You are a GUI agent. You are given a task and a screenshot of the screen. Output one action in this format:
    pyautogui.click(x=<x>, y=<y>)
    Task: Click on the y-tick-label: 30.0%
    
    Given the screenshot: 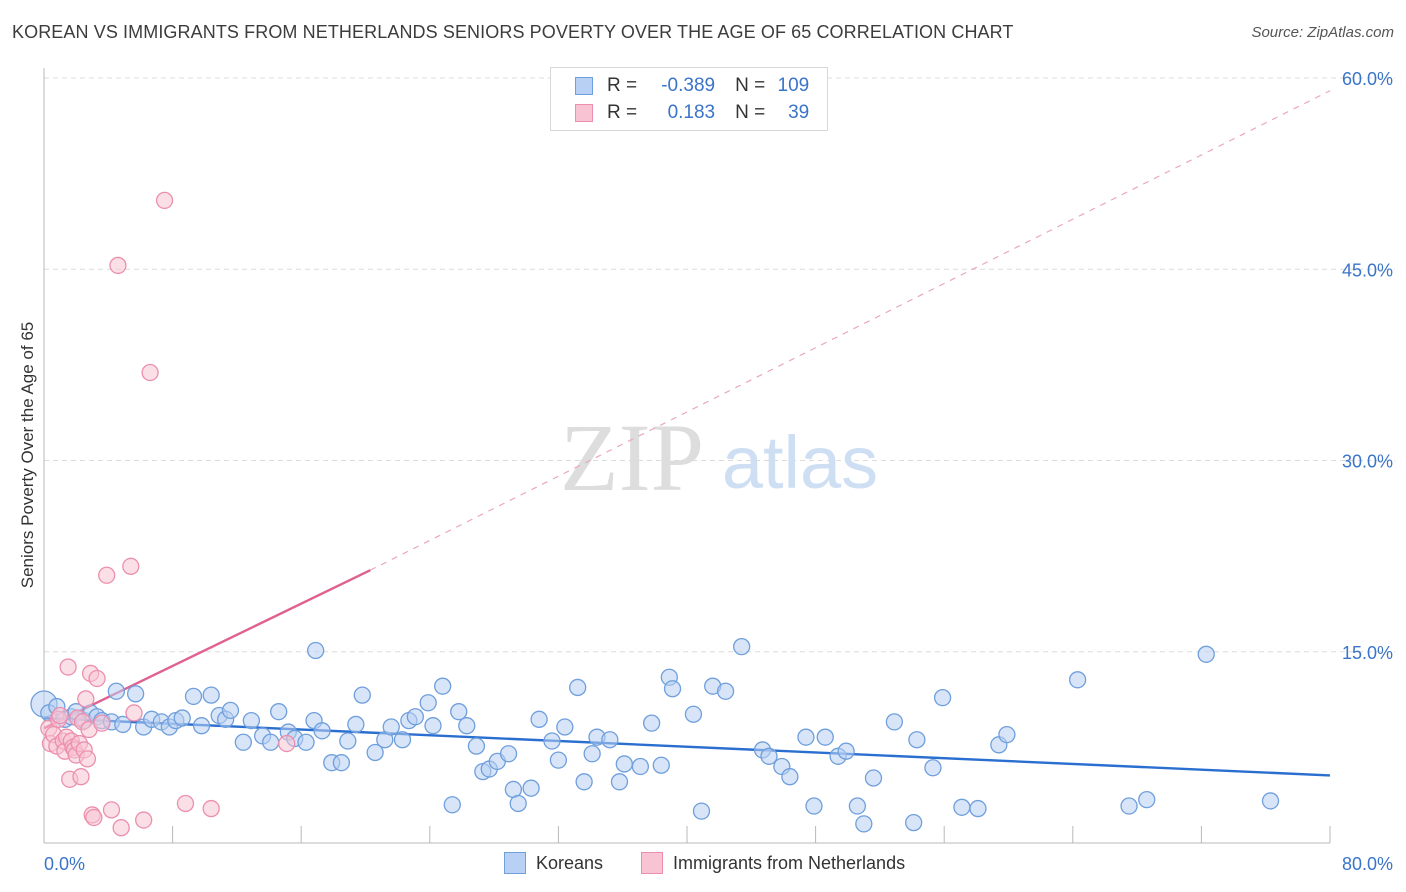 What is the action you would take?
    pyautogui.click(x=1367, y=462)
    